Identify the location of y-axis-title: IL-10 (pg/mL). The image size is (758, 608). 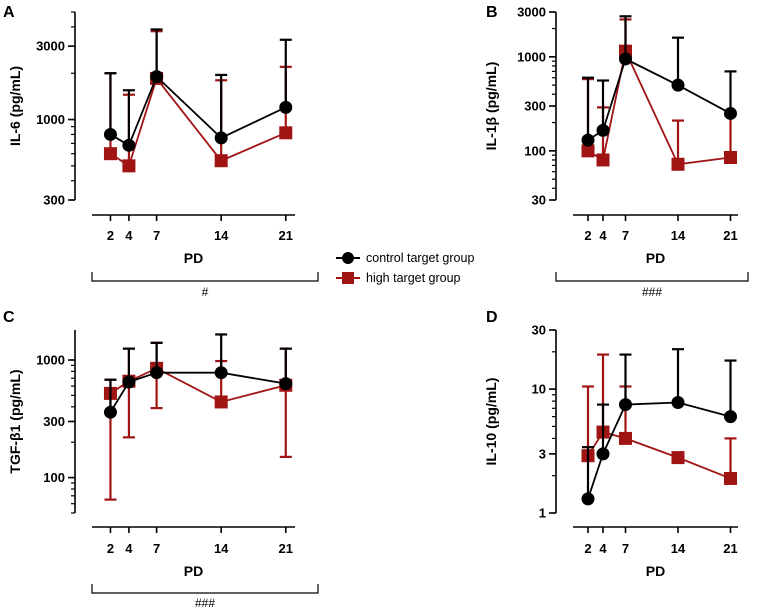
(491, 422).